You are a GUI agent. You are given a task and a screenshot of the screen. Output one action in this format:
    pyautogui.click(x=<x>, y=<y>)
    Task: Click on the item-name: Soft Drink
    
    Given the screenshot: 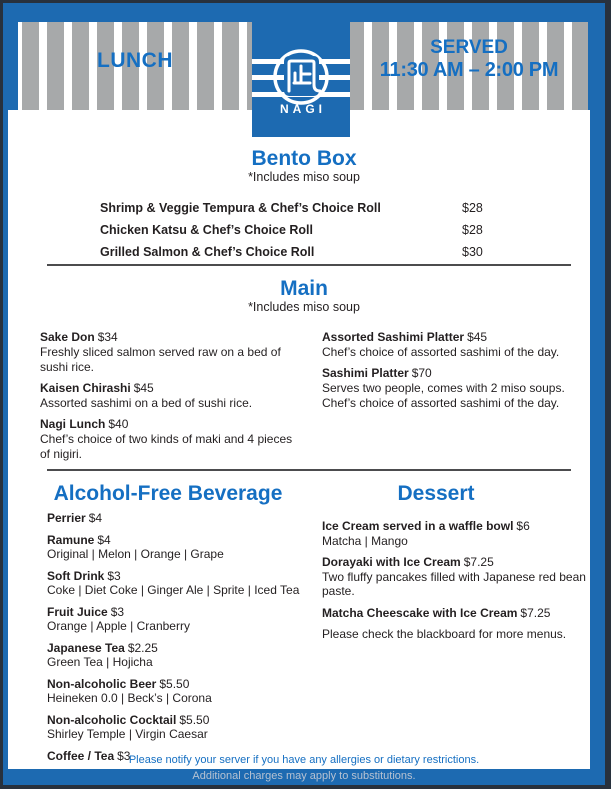 What is the action you would take?
    pyautogui.click(x=76, y=575)
    